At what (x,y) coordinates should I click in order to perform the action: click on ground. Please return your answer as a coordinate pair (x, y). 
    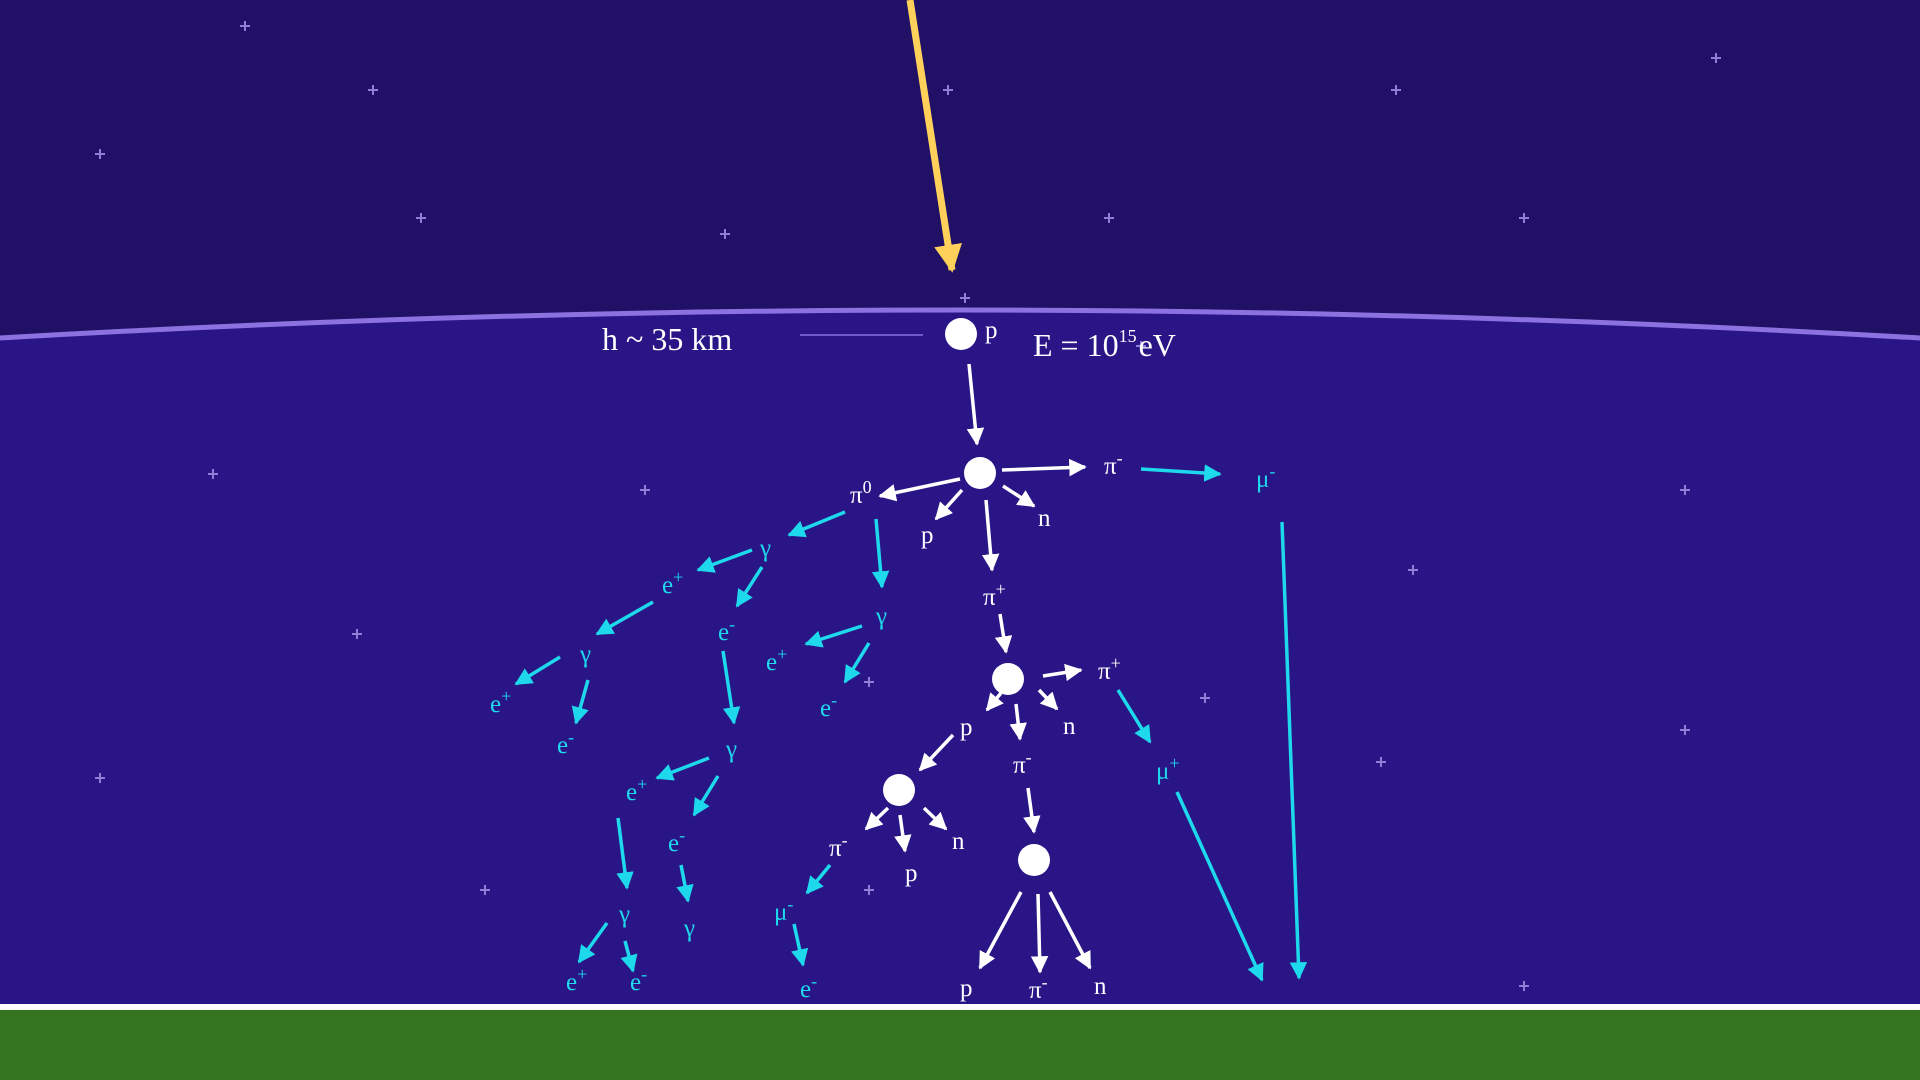
    Looking at the image, I should click on (960, 1045).